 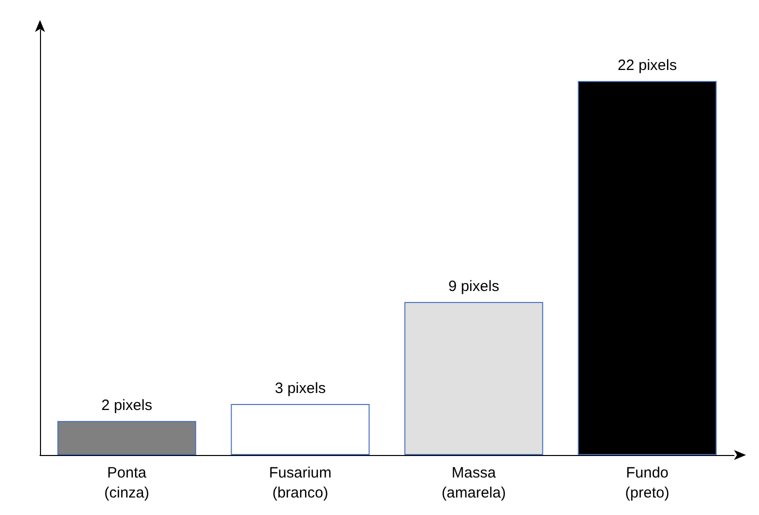 What do you see at coordinates (474, 483) in the screenshot?
I see `x-tick-label: Massa (amarela)` at bounding box center [474, 483].